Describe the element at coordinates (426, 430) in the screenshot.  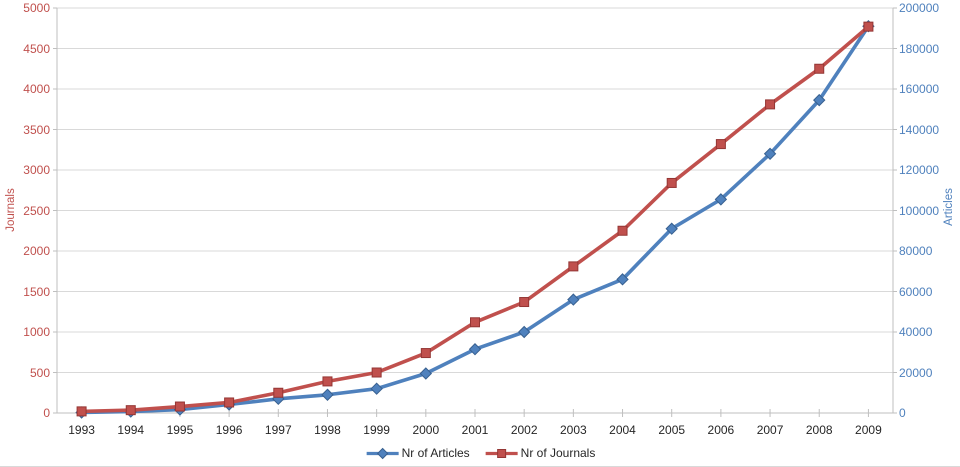
I see `x-axis-tick-label: 2000` at that location.